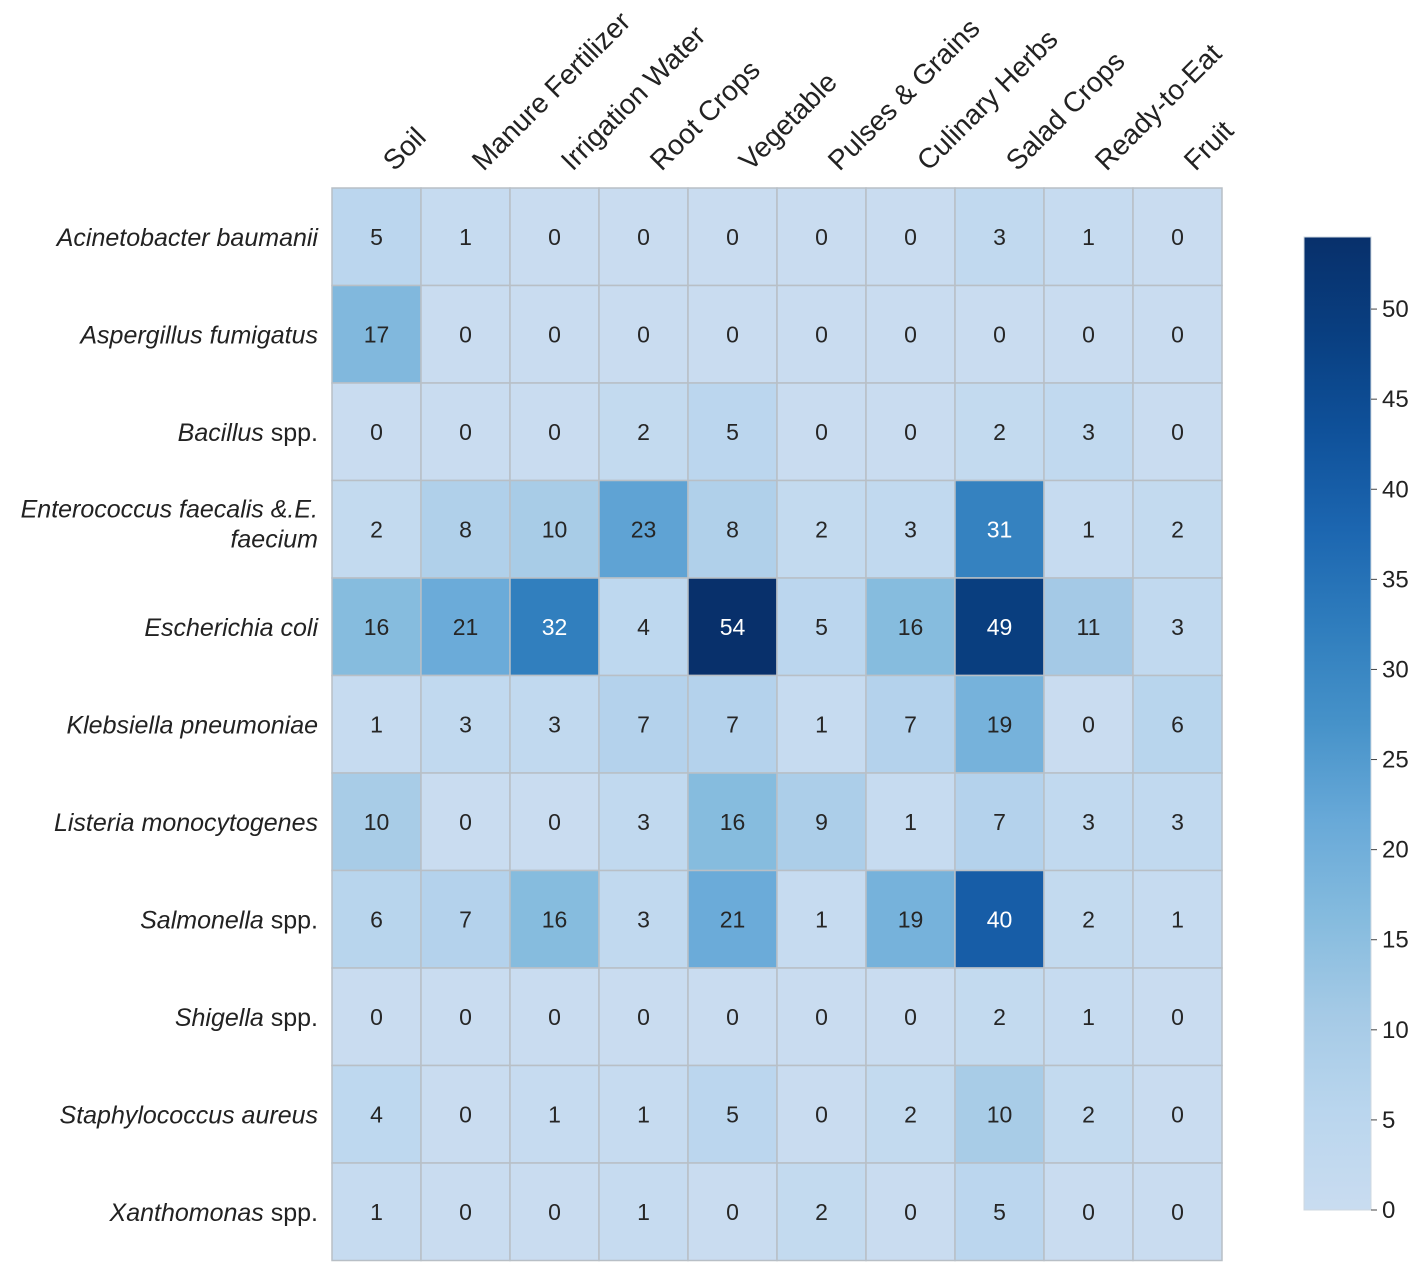 This screenshot has width=1417, height=1278. What do you see at coordinates (999, 1017) in the screenshot?
I see `heatmap-cell-shigella-spp-salad-crops` at bounding box center [999, 1017].